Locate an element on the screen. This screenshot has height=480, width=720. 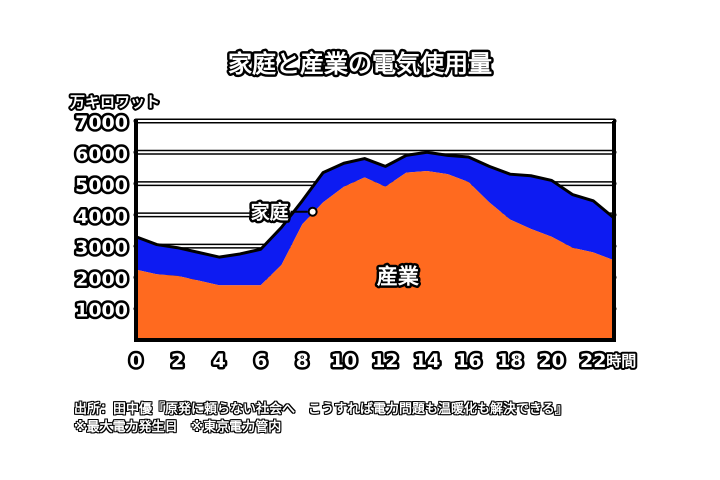
x-tick-label: 20 is located at coordinates (551, 361).